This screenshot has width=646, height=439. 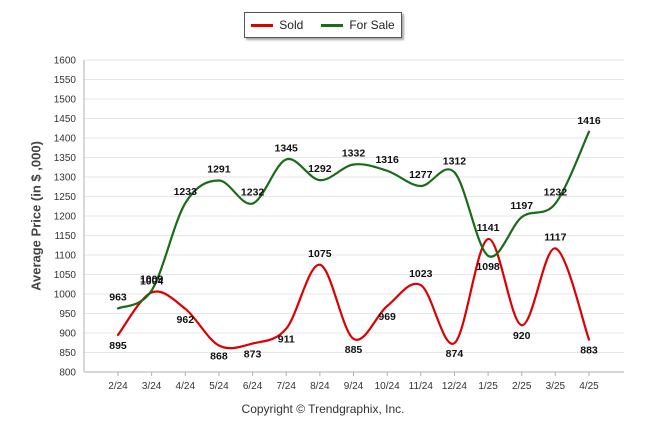 What do you see at coordinates (320, 169) in the screenshot?
I see `data-label-for-sale: 1292` at bounding box center [320, 169].